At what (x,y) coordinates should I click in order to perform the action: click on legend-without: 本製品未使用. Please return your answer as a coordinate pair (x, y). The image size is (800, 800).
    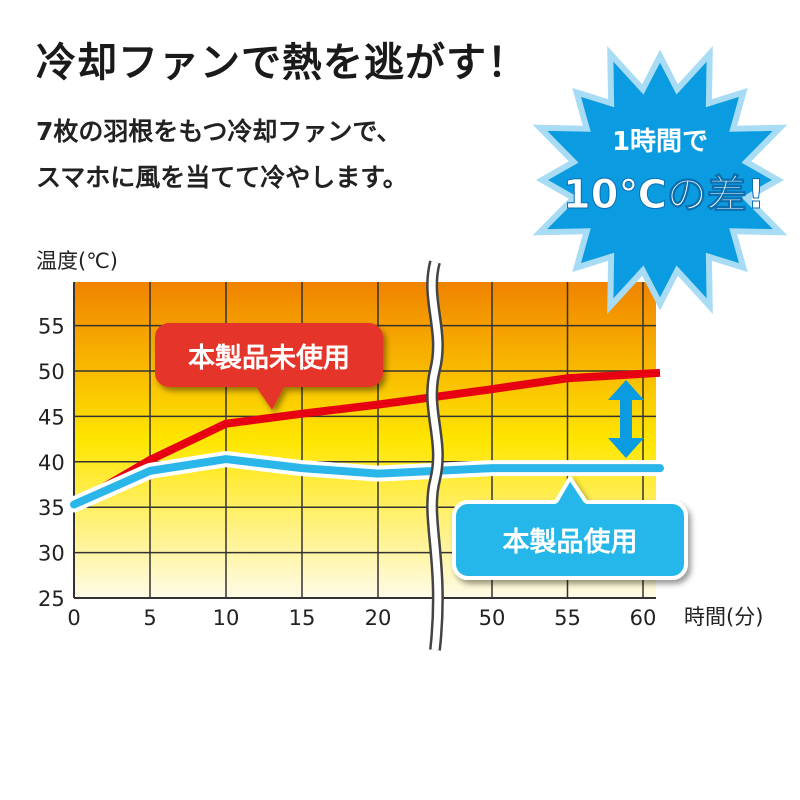
    Looking at the image, I should click on (269, 358).